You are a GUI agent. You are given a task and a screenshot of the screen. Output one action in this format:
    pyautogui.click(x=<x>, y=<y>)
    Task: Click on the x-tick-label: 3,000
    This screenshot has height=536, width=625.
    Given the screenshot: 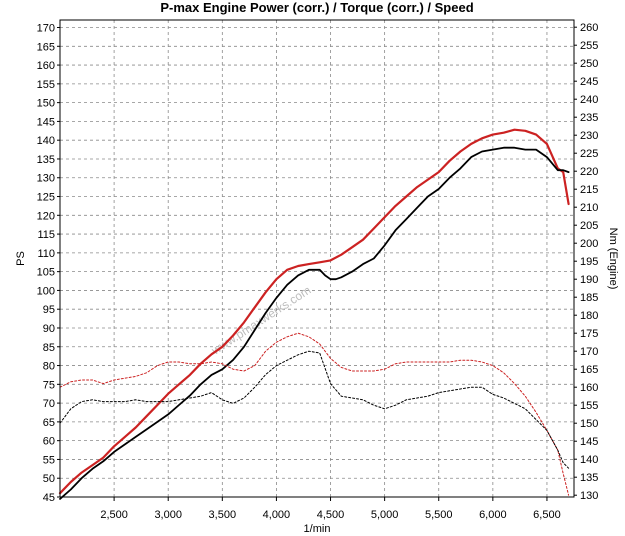 What is the action you would take?
    pyautogui.click(x=168, y=515)
    